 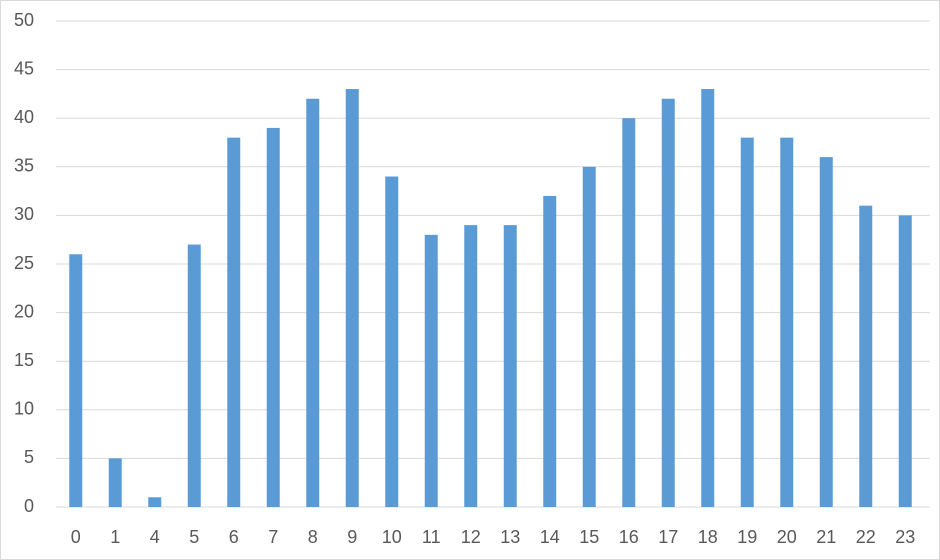 I want to click on y-tick-label: 10, so click(x=24, y=409).